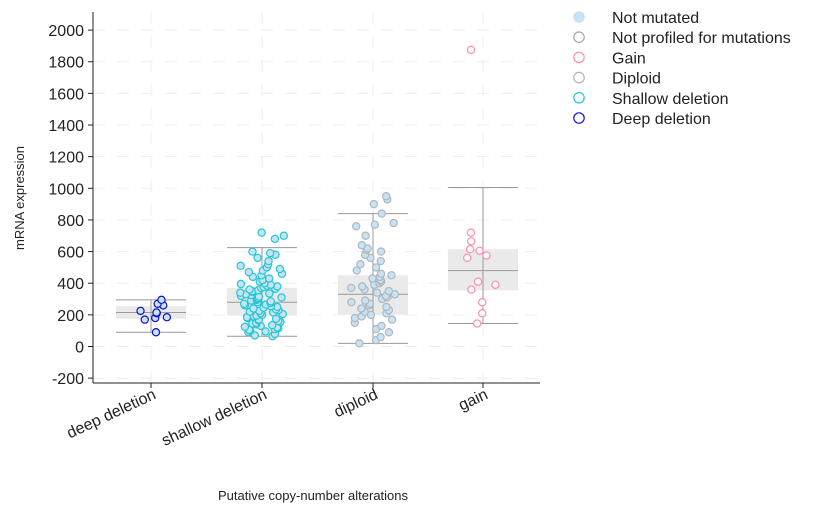 This screenshot has width=824, height=510. Describe the element at coordinates (70, 221) in the screenshot. I see `y-tick-label: 800` at that location.